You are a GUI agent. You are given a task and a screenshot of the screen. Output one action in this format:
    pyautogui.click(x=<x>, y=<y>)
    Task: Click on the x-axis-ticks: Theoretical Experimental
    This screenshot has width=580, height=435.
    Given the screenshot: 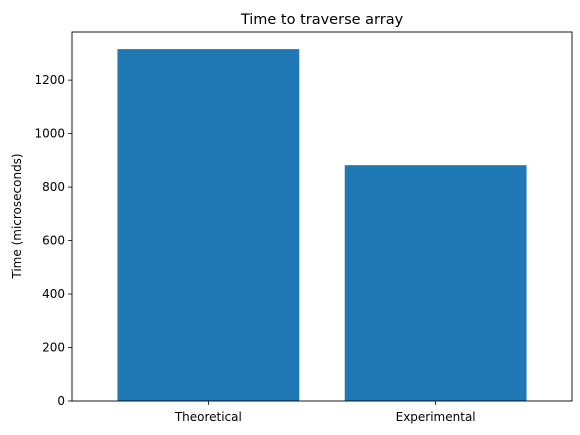 What is the action you would take?
    pyautogui.click(x=325, y=412)
    